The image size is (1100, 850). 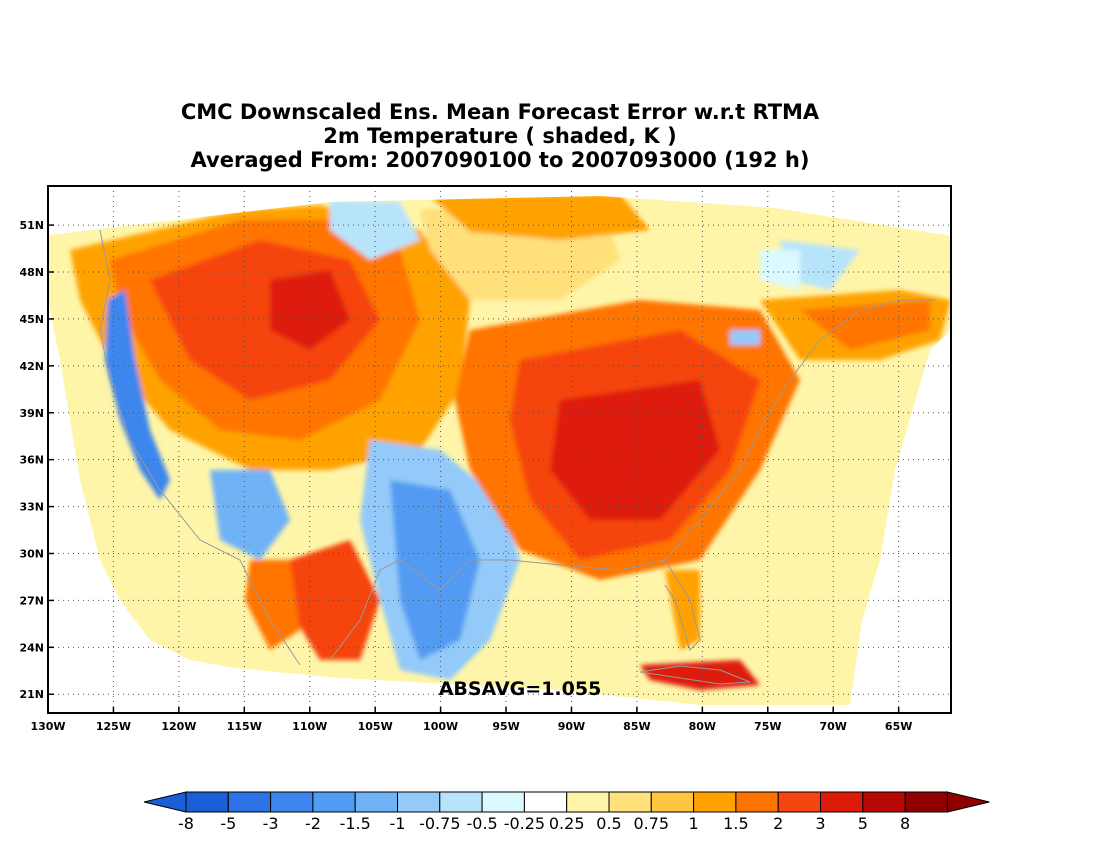 What do you see at coordinates (398, 823) in the screenshot?
I see `colorbar-label: -1` at bounding box center [398, 823].